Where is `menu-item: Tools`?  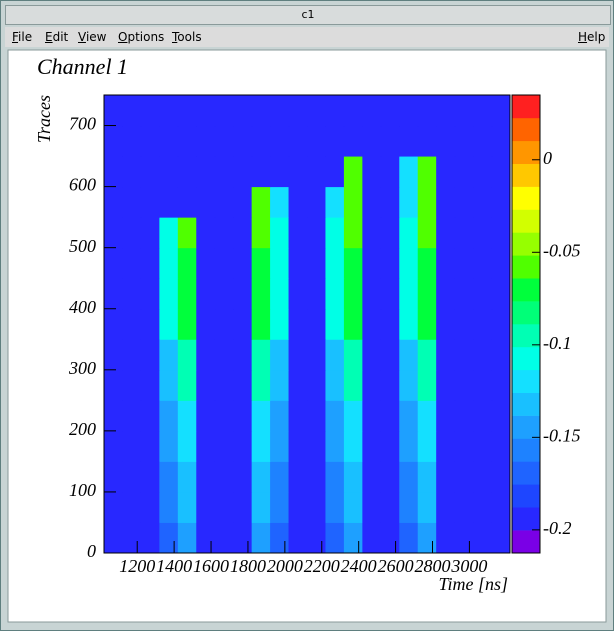 menu-item: Tools is located at coordinates (187, 37).